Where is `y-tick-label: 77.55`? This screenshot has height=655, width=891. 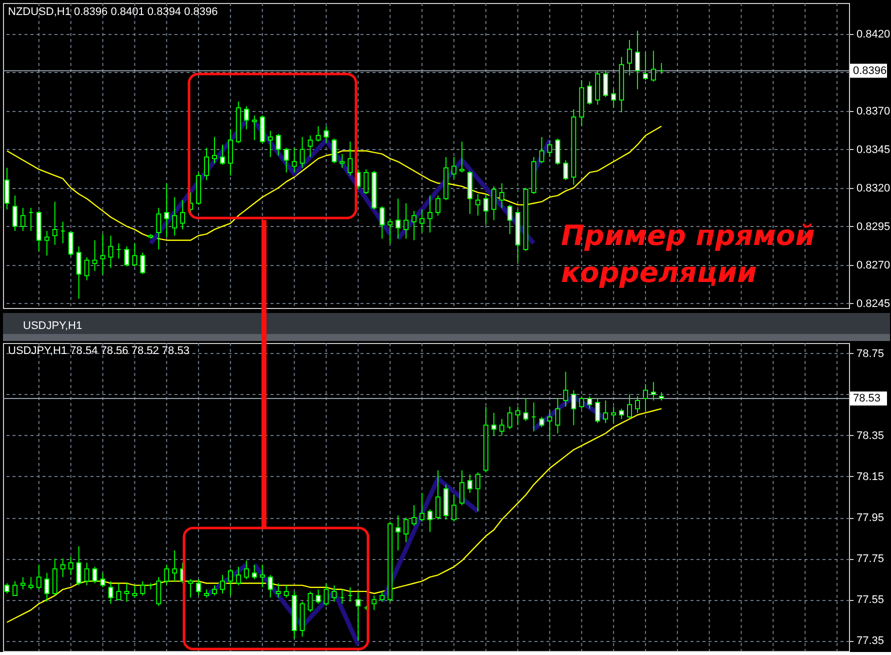 y-tick-label: 77.55 is located at coordinates (870, 600).